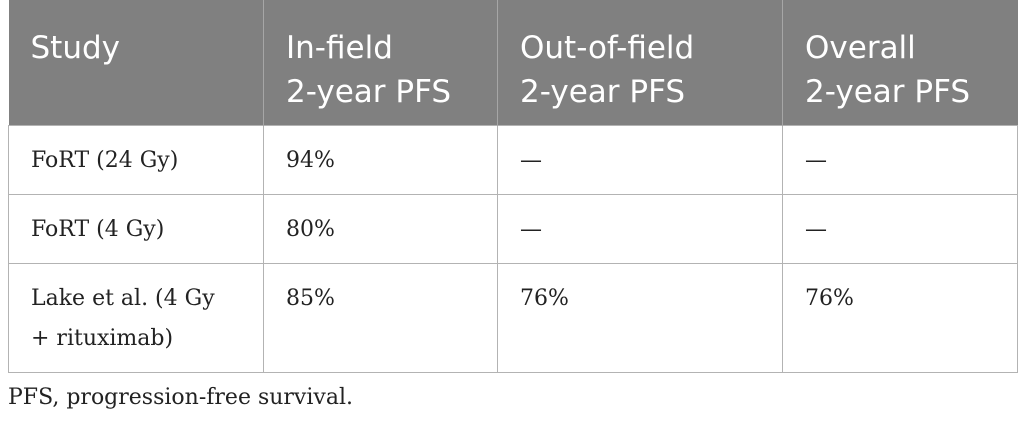 Image resolution: width=1025 pixels, height=427 pixels. What do you see at coordinates (310, 298) in the screenshot?
I see `cell-text: 85%` at bounding box center [310, 298].